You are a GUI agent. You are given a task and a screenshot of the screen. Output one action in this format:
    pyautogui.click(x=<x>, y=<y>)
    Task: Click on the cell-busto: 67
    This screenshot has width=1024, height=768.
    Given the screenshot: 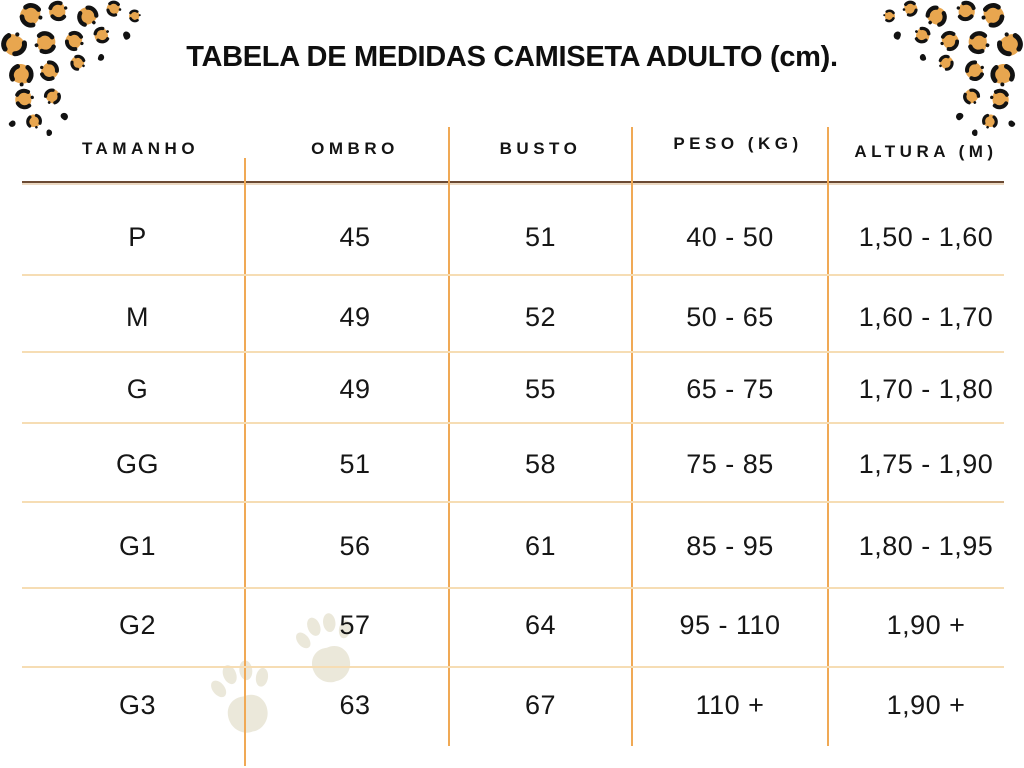 What is the action you would take?
    pyautogui.click(x=540, y=705)
    